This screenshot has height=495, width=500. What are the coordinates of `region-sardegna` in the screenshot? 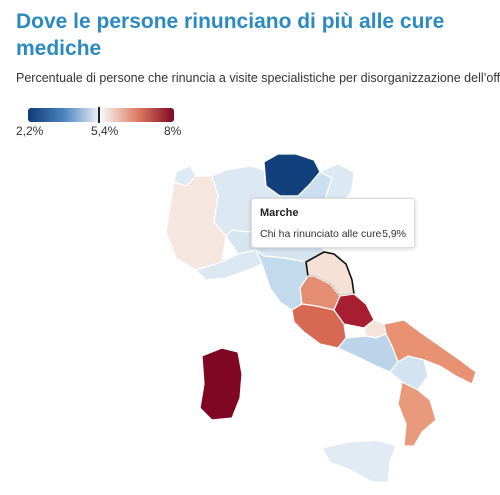 It's located at (221, 384).